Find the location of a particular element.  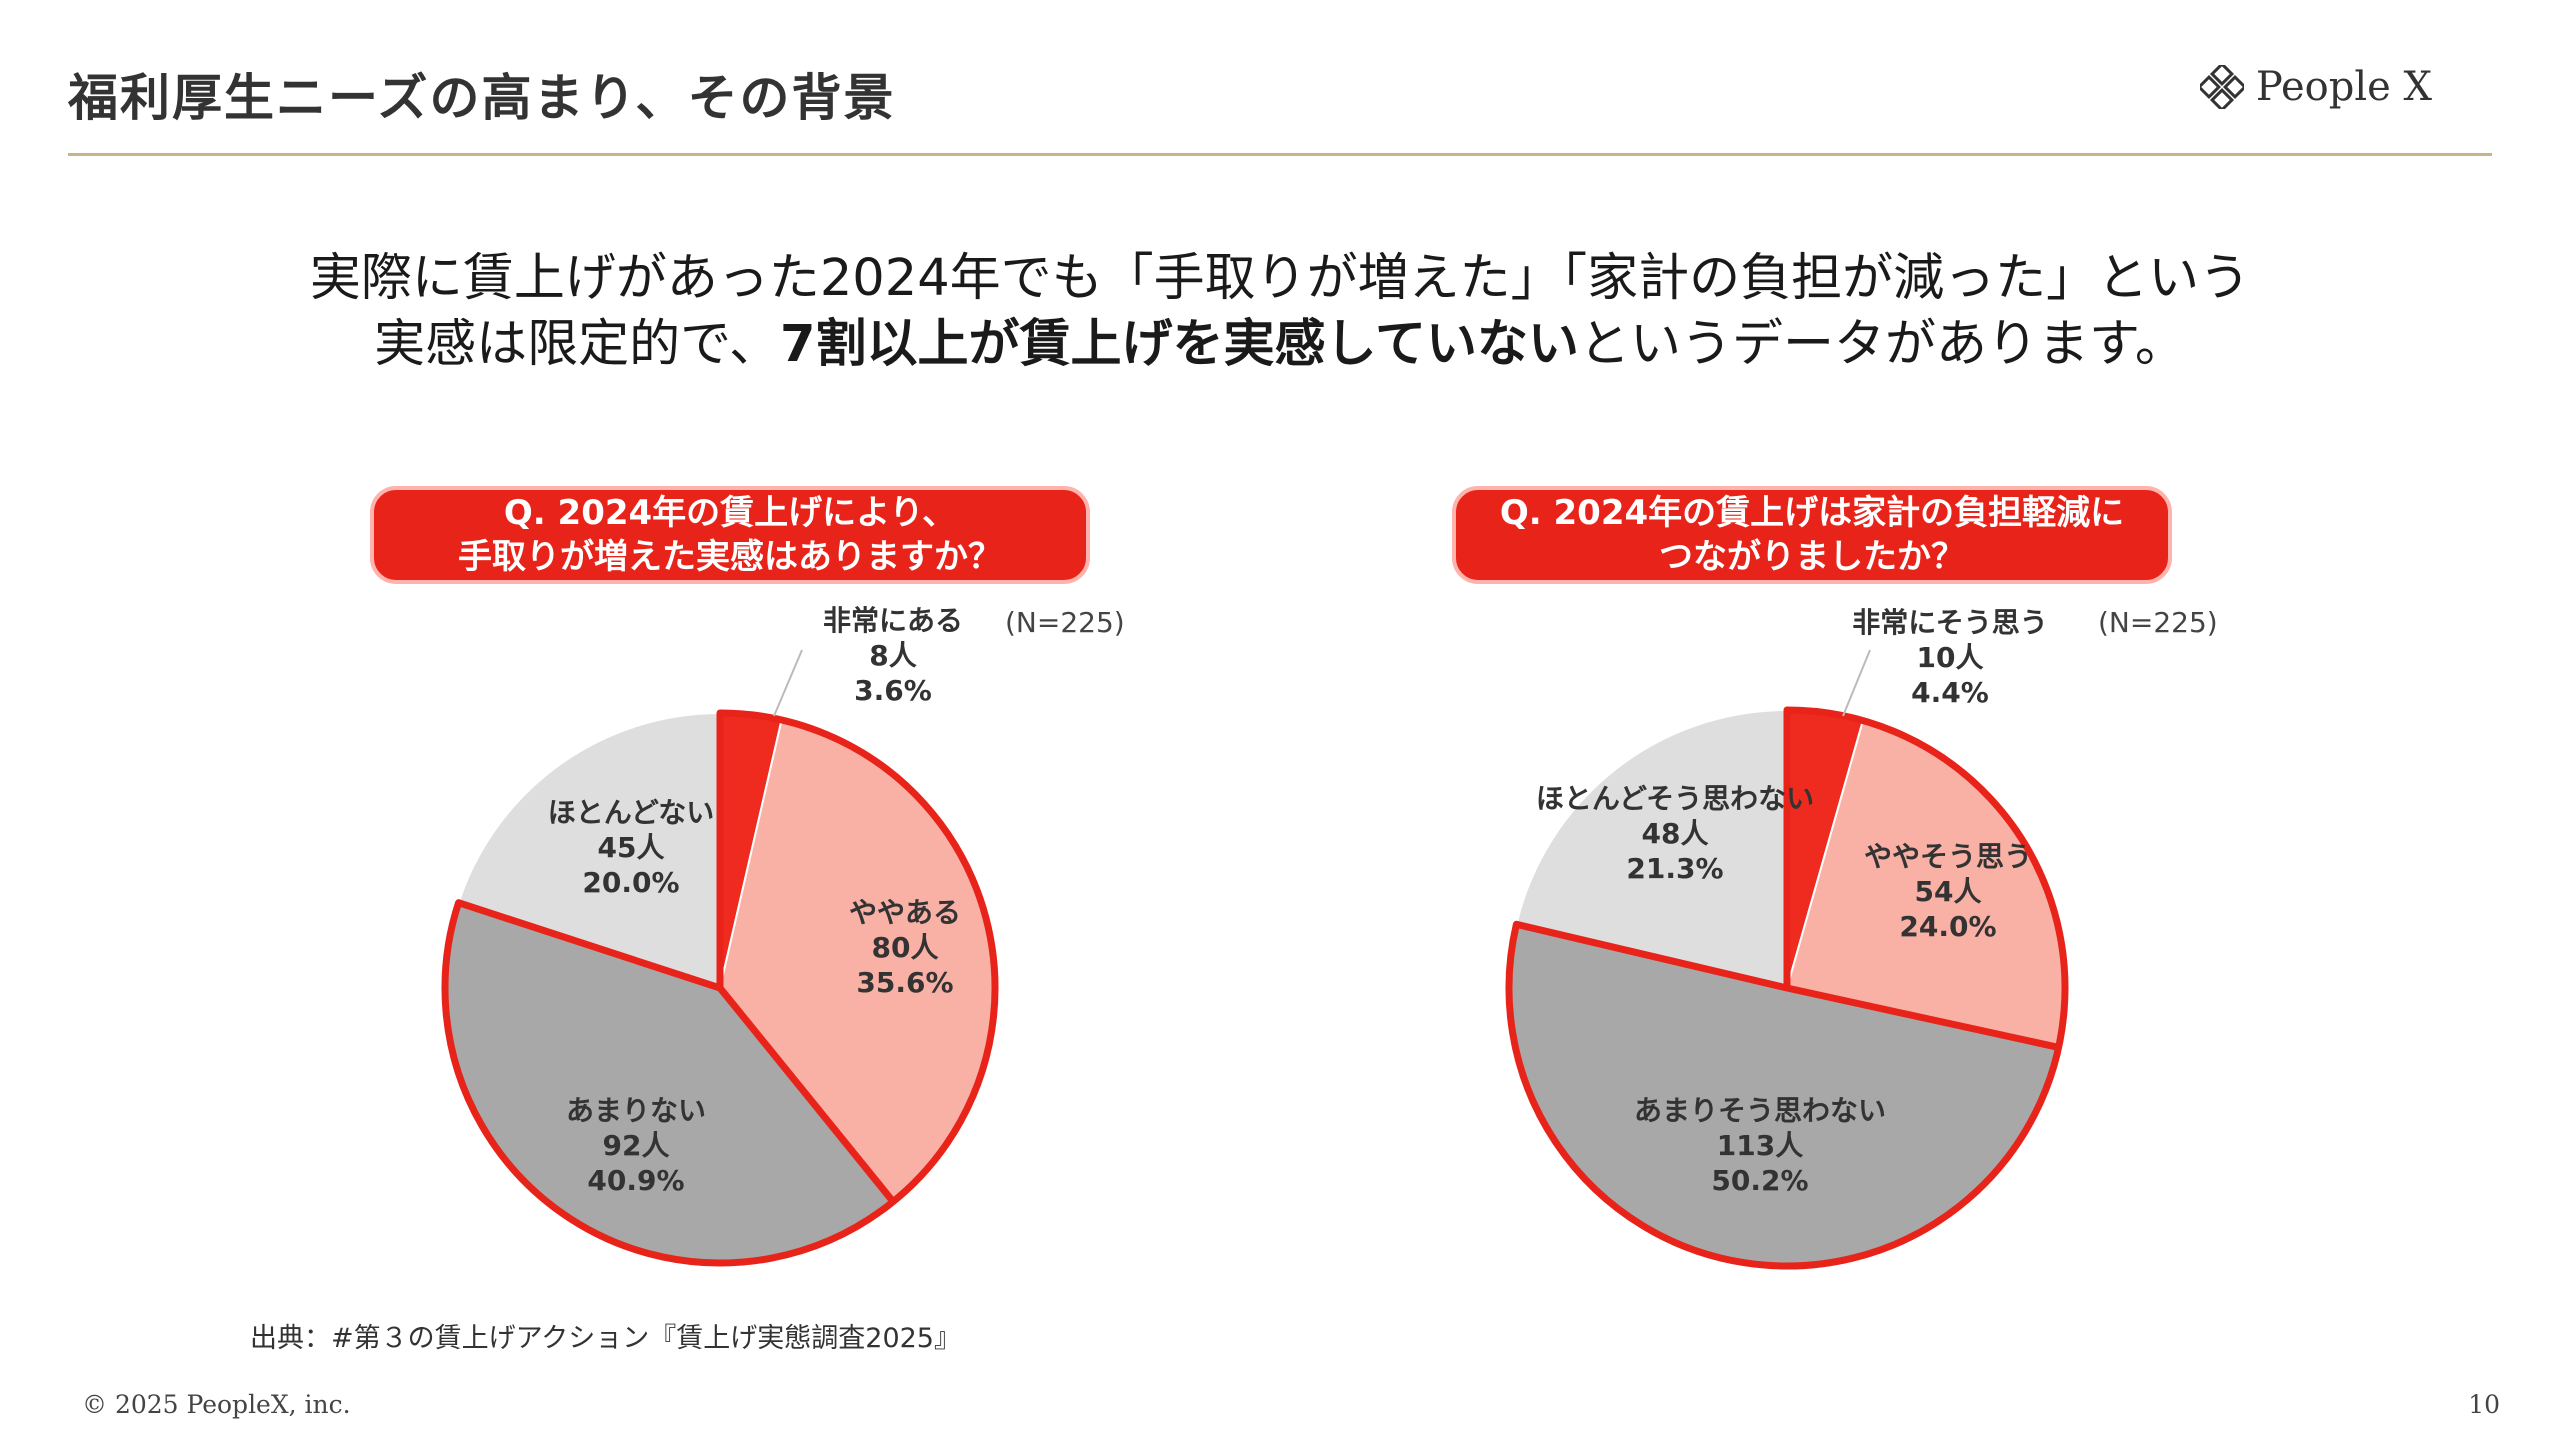

chart2-question-line-1: Q. 2024年の賃上げは家計の負担軽減に is located at coordinates (1812, 513).